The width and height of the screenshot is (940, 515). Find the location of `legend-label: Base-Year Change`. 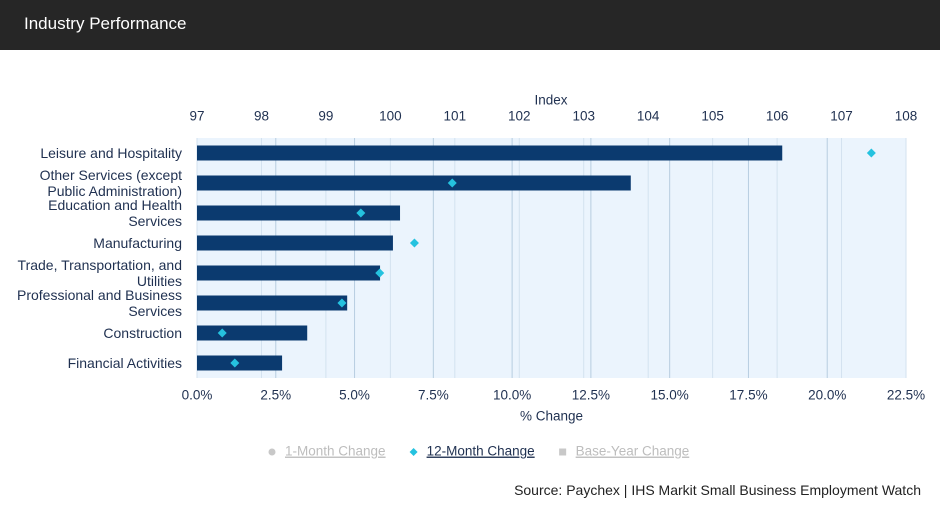

legend-label: Base-Year Change is located at coordinates (633, 451).